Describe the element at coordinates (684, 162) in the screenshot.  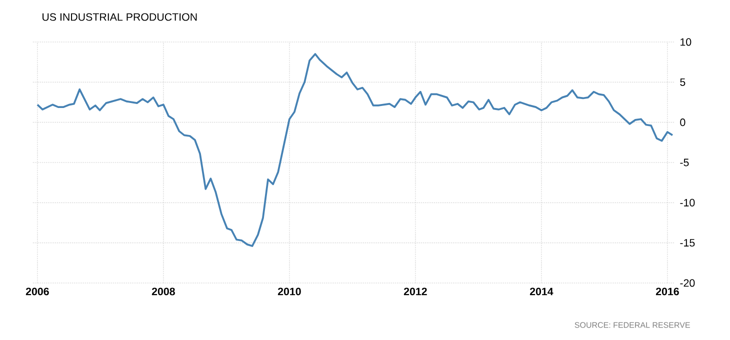
I see `y-tick-label: -5` at that location.